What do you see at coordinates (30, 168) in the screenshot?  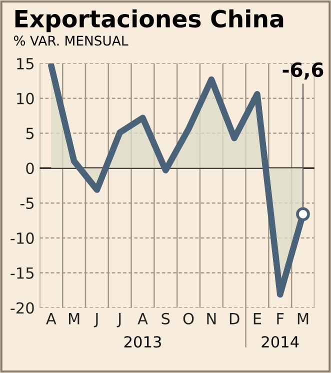 I see `y-tick-label: 0` at bounding box center [30, 168].